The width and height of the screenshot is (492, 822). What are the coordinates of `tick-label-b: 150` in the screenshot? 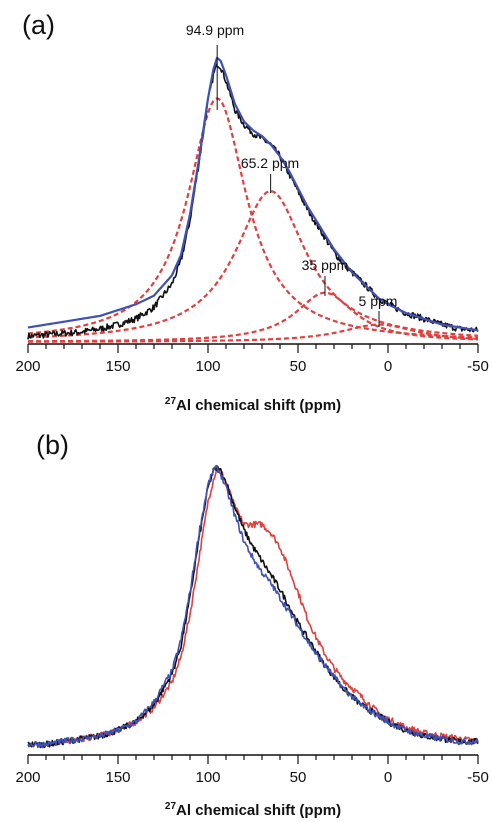 It's located at (117, 777).